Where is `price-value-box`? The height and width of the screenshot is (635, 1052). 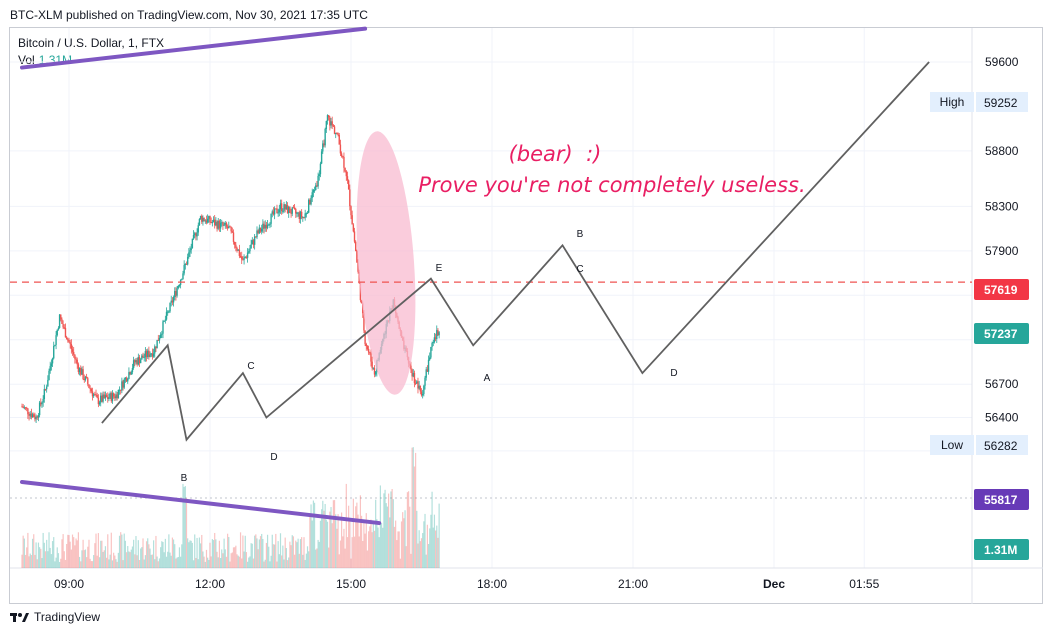 price-value-box is located at coordinates (1001, 289).